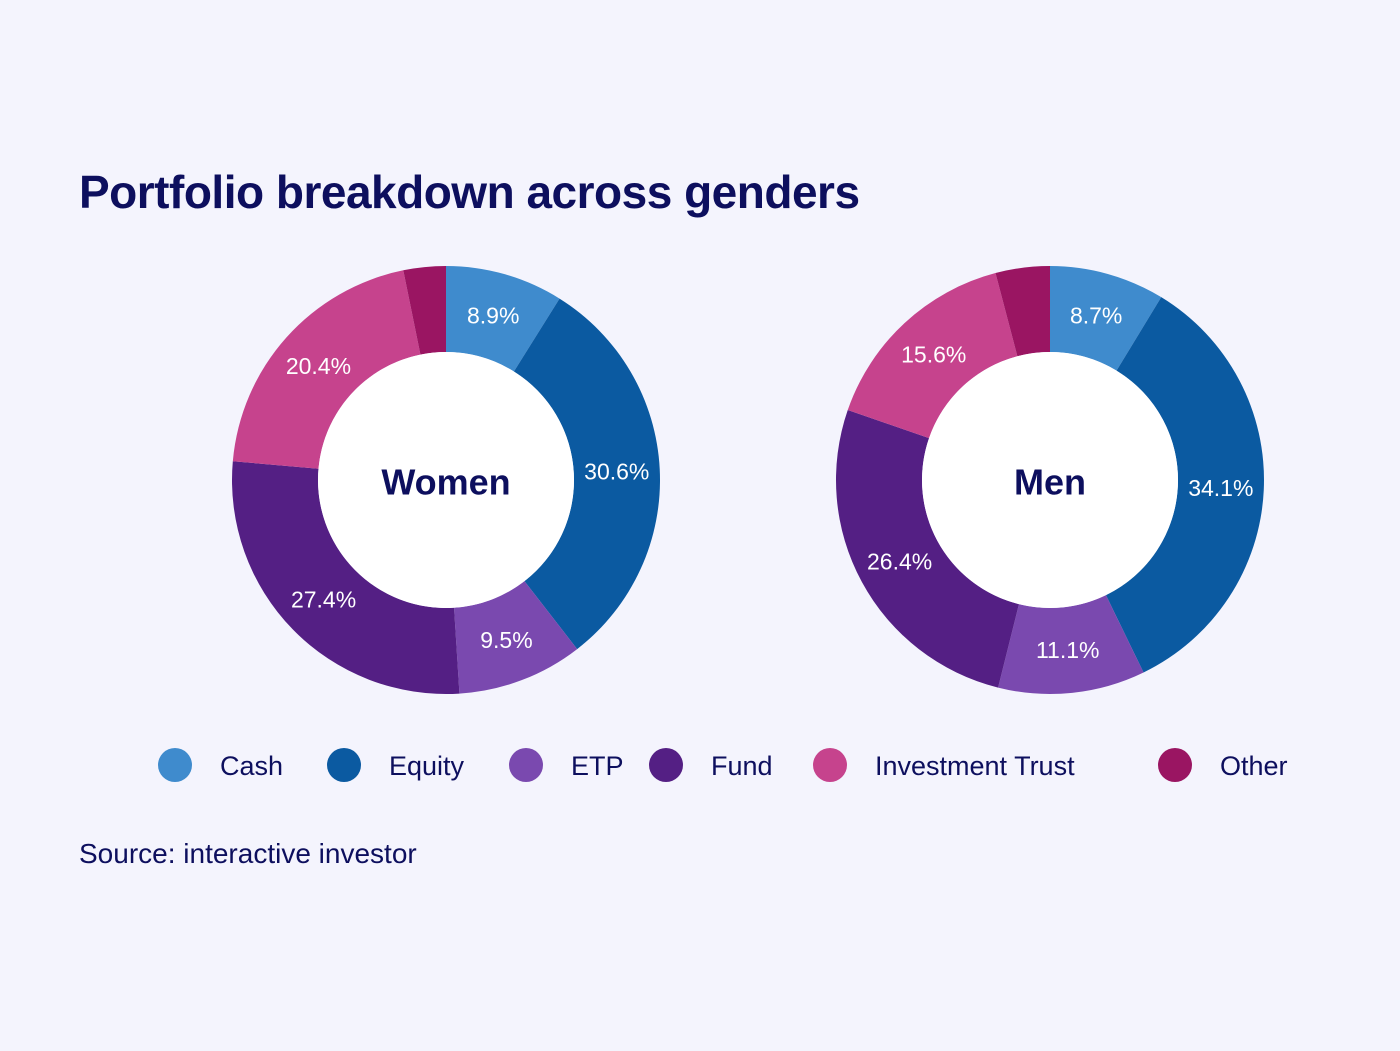 The height and width of the screenshot is (1051, 1400). What do you see at coordinates (252, 766) in the screenshot?
I see `legend-label-cash: Cash` at bounding box center [252, 766].